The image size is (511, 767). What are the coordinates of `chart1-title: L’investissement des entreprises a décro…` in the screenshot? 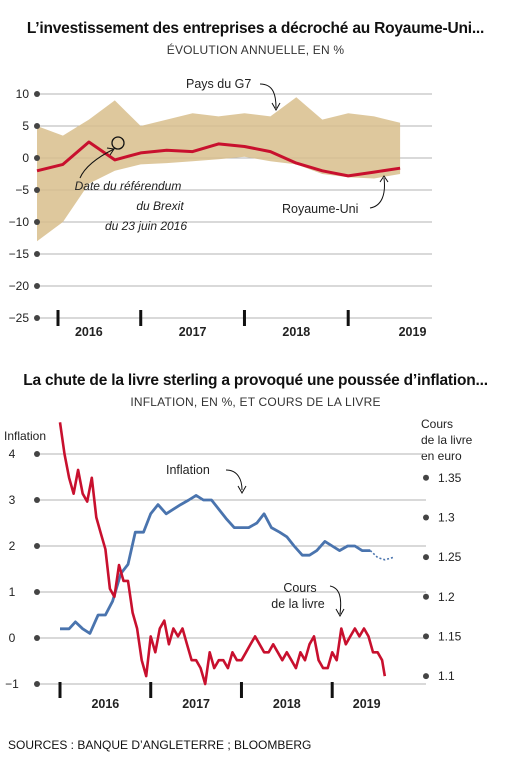 It's located at (255, 28).